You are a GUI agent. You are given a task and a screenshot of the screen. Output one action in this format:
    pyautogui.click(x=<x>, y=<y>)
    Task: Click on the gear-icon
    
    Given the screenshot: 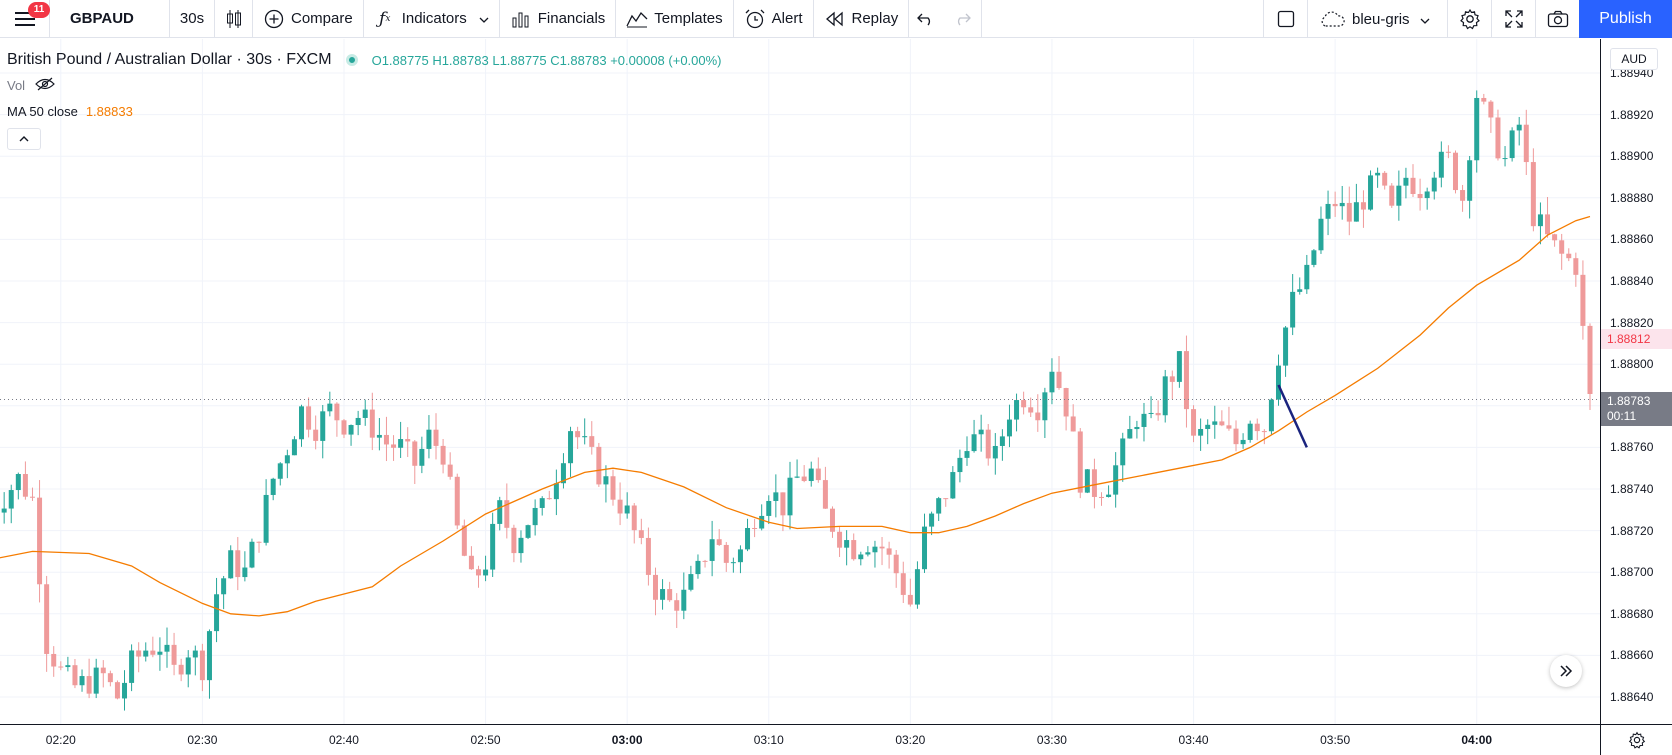 What is the action you would take?
    pyautogui.click(x=1469, y=19)
    